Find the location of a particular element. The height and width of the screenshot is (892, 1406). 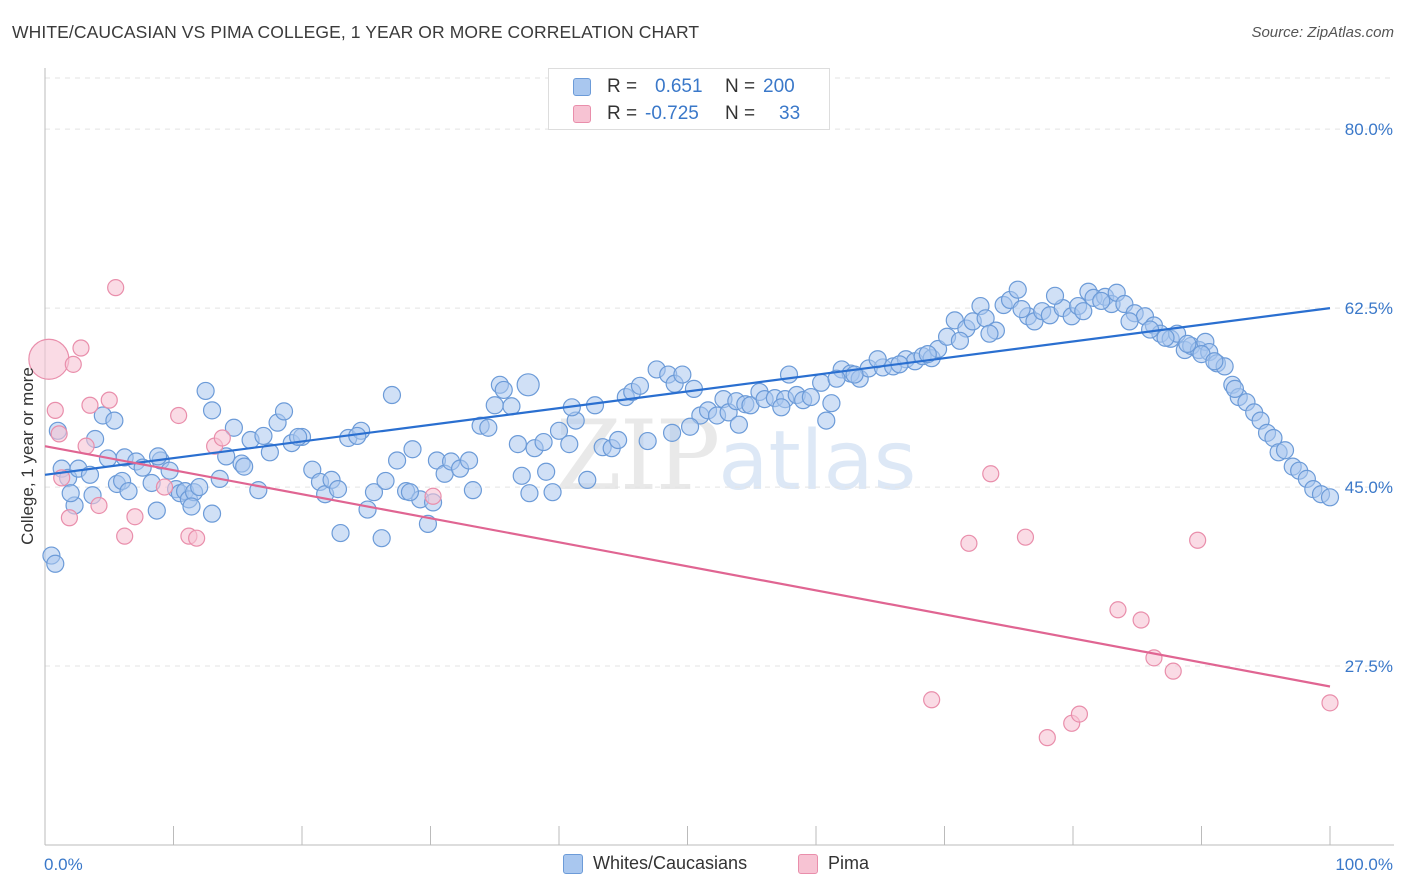

y-tick-label: 45.0% is located at coordinates (1369, 487).